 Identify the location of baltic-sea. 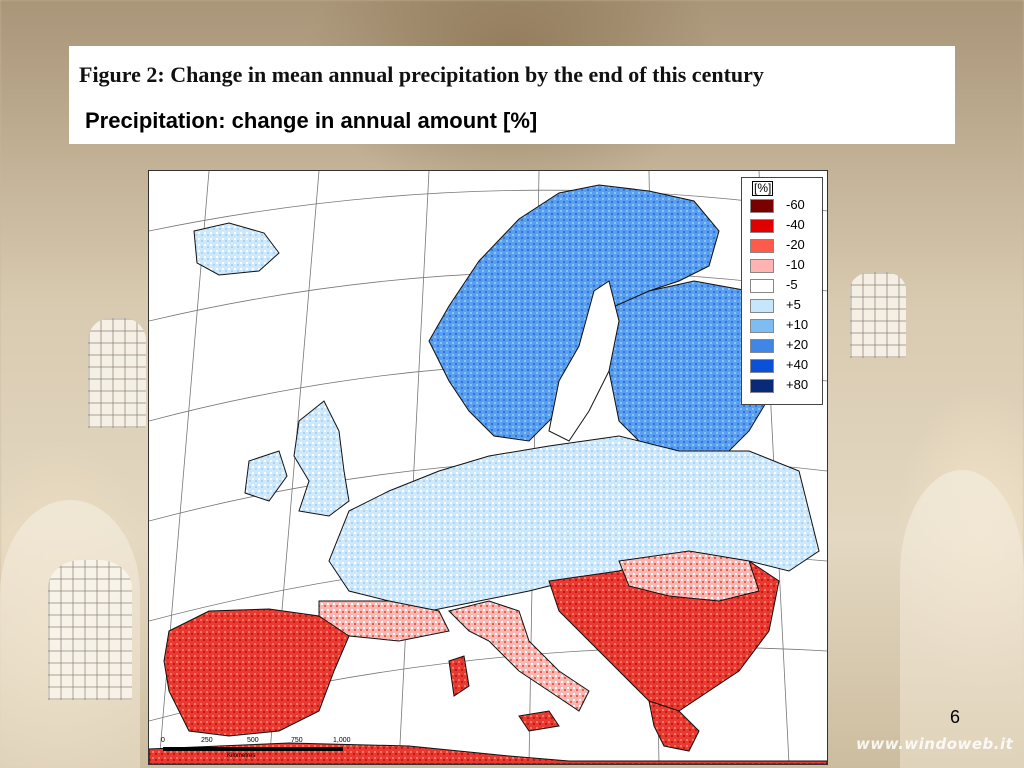
(584, 361).